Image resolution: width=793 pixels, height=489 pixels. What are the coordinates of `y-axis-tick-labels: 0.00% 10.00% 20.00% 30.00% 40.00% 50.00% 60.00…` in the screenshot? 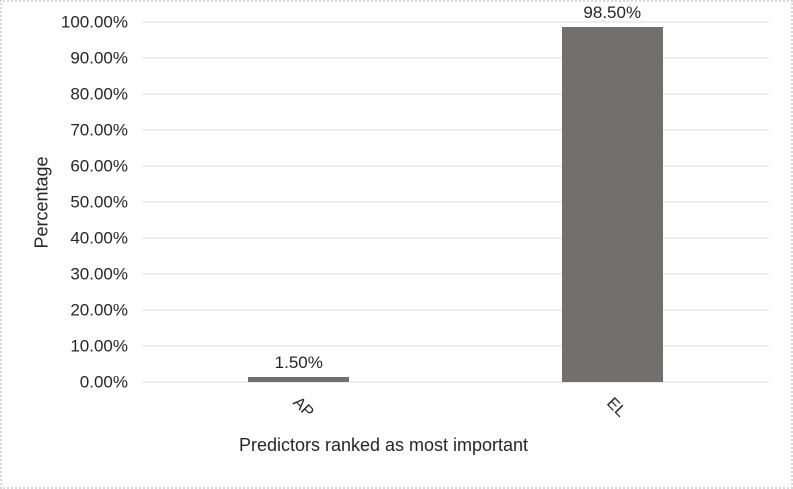 It's located at (65, 202).